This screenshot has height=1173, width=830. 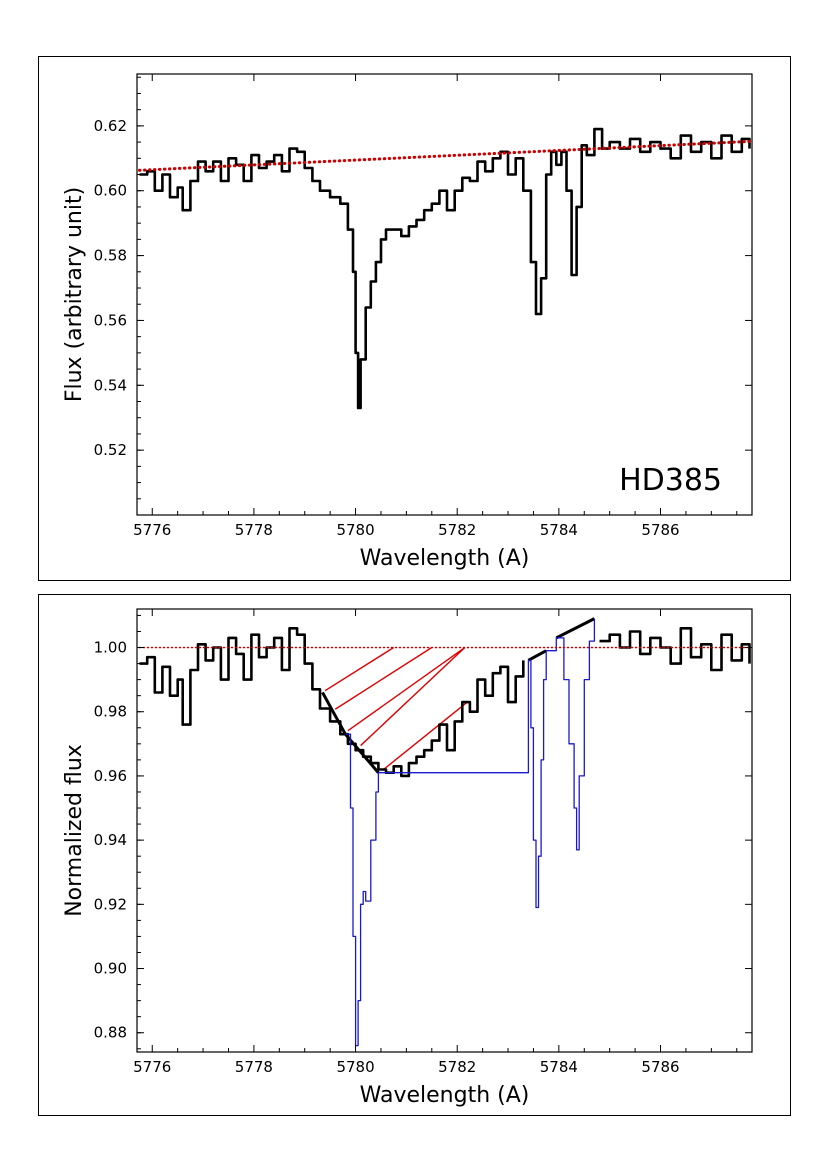 What do you see at coordinates (110, 1033) in the screenshot?
I see `y-tick-label: 0.88` at bounding box center [110, 1033].